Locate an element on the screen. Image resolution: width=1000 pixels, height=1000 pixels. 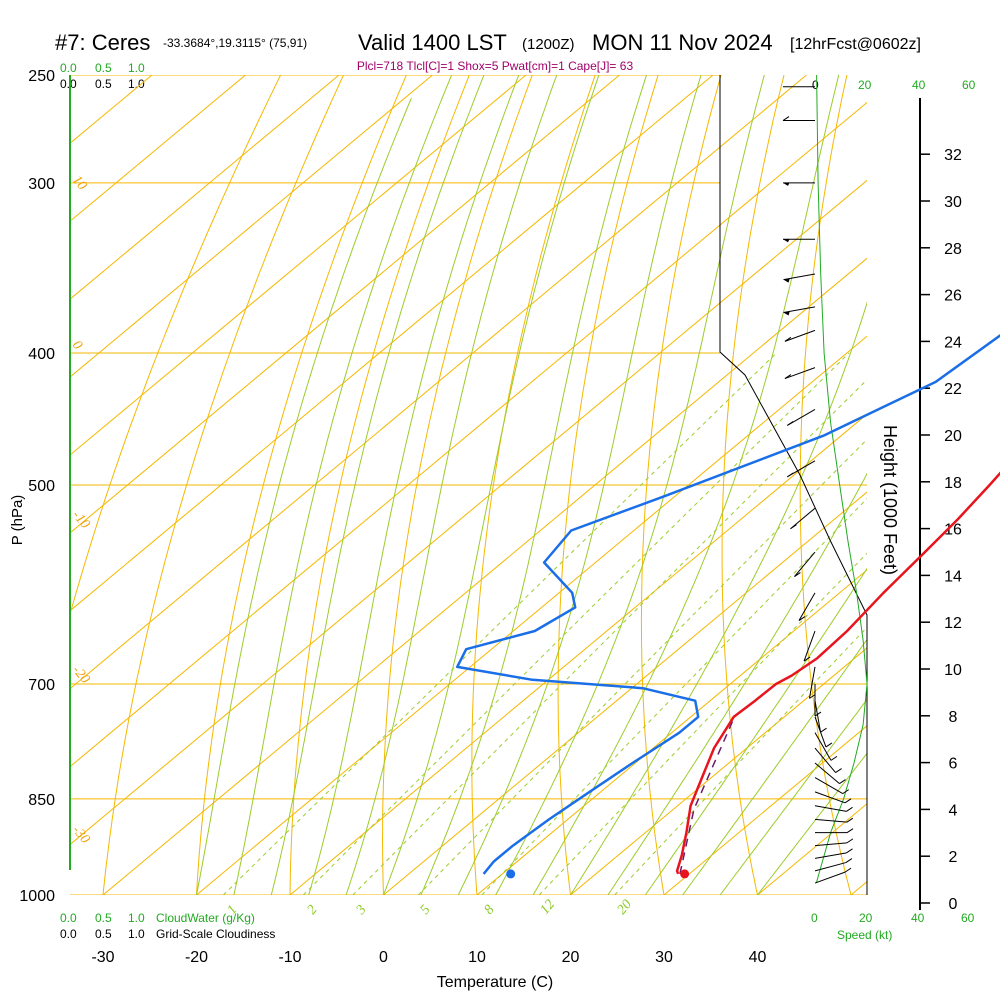
cloudwater-label: CloudWater (g/Kg) is located at coordinates (205, 918).